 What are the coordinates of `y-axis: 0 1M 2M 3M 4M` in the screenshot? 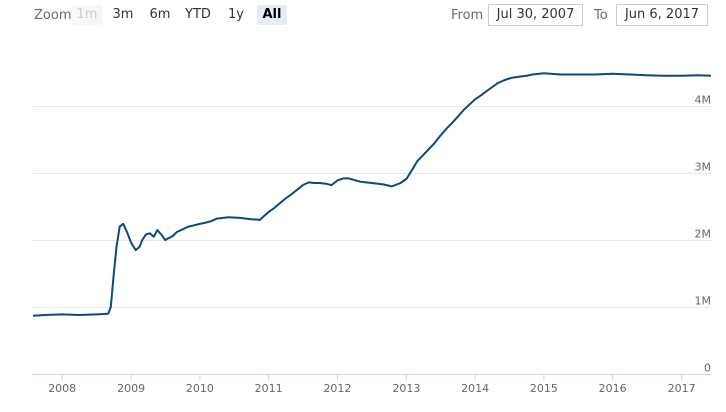 It's located at (703, 234).